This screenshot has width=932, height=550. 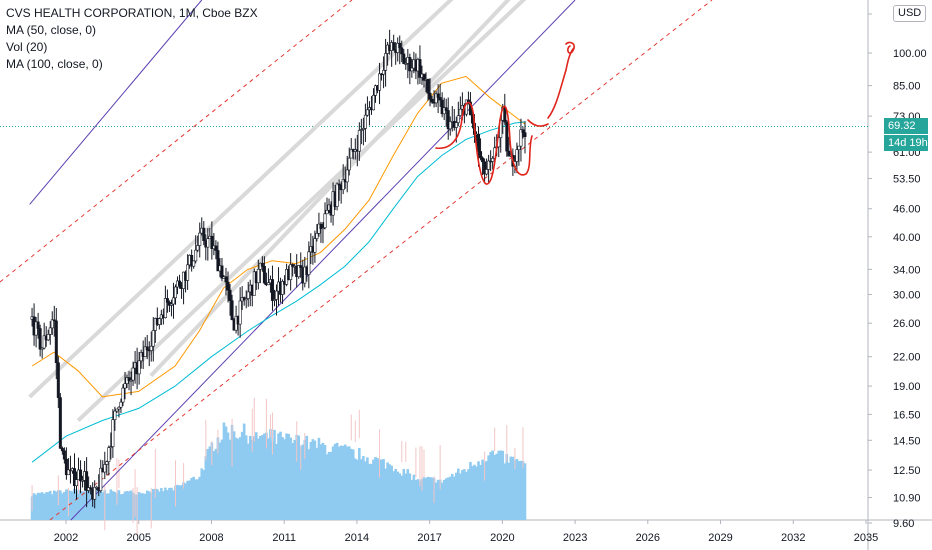 What do you see at coordinates (132, 13) in the screenshot?
I see `symbol-title: CVS HEALTH CORPORATION, 1M, Cboe BZX` at bounding box center [132, 13].